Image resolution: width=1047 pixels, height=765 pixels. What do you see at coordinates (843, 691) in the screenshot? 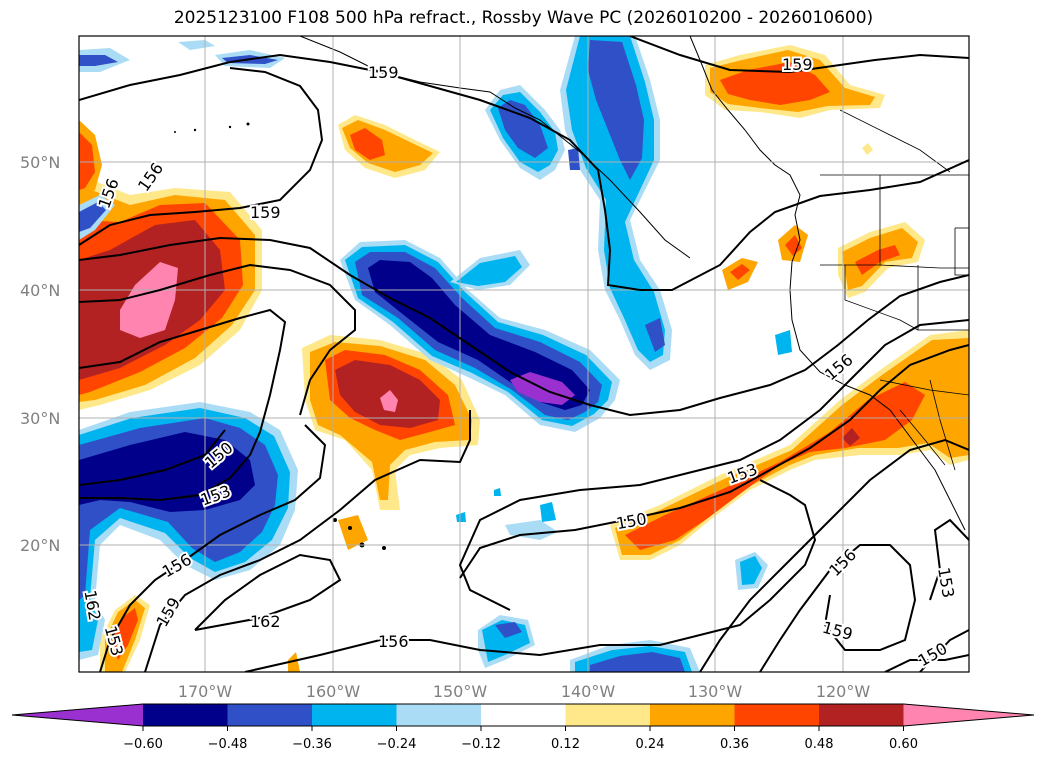
I see `lon-tick-label: 120°W` at bounding box center [843, 691].